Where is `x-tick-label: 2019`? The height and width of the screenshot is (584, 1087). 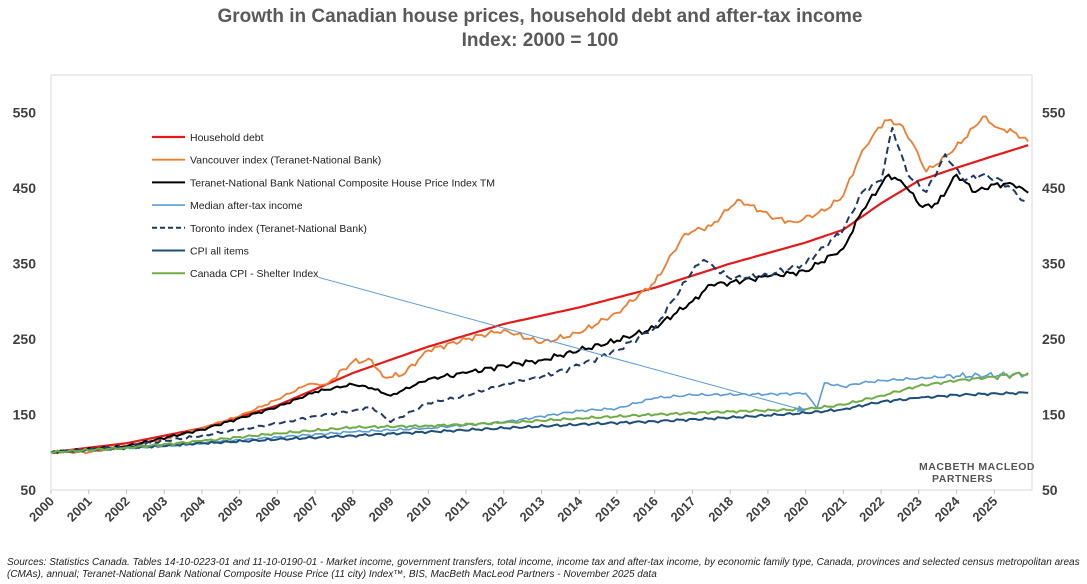 x-tick-label: 2019 is located at coordinates (758, 509).